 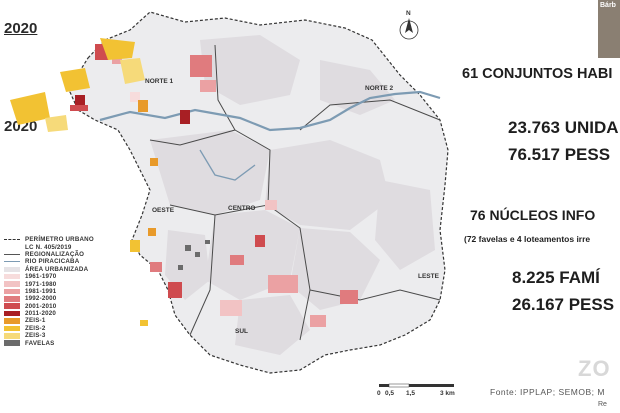 What do you see at coordinates (602, 404) in the screenshot?
I see `source-note-2: Re` at bounding box center [602, 404].